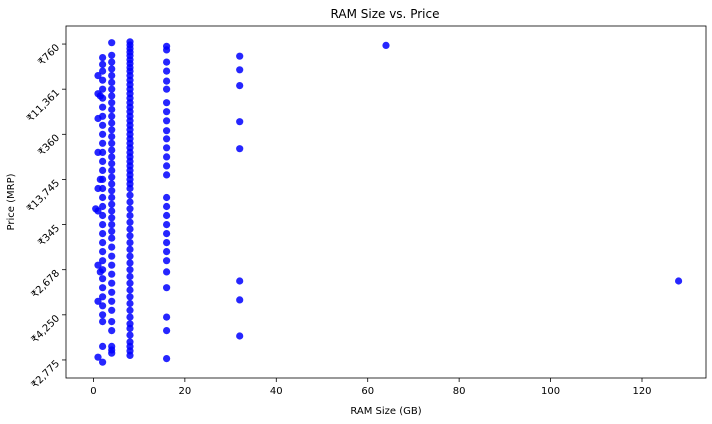 This screenshot has height=424, width=712. What do you see at coordinates (550, 391) in the screenshot?
I see `x-tick-label: 100` at bounding box center [550, 391].